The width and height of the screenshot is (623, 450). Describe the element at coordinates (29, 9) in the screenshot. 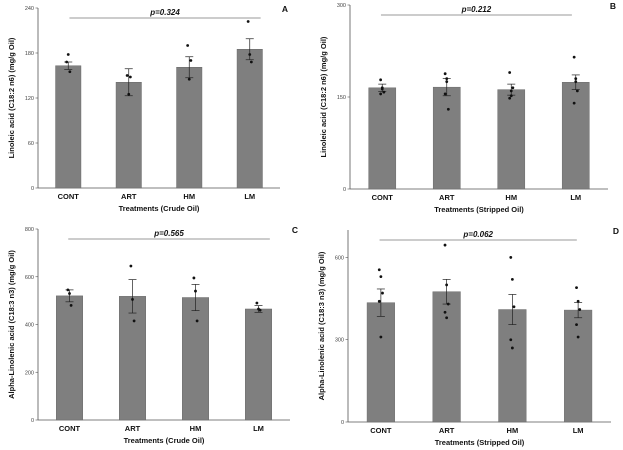

I see `y-tick-label: 240` at that location.